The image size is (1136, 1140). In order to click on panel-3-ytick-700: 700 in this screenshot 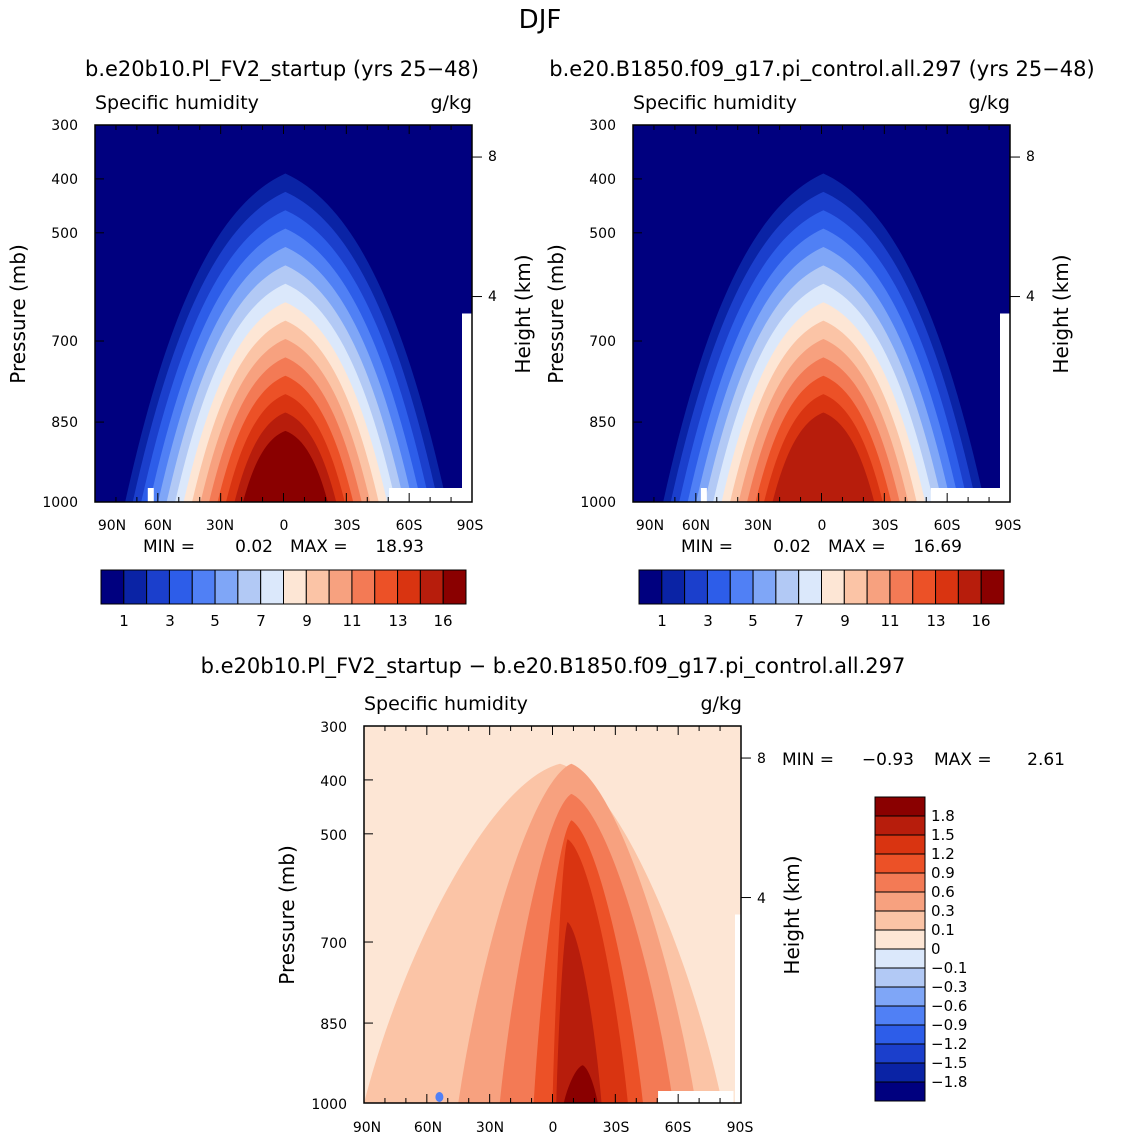, I will do `click(333, 944)`.